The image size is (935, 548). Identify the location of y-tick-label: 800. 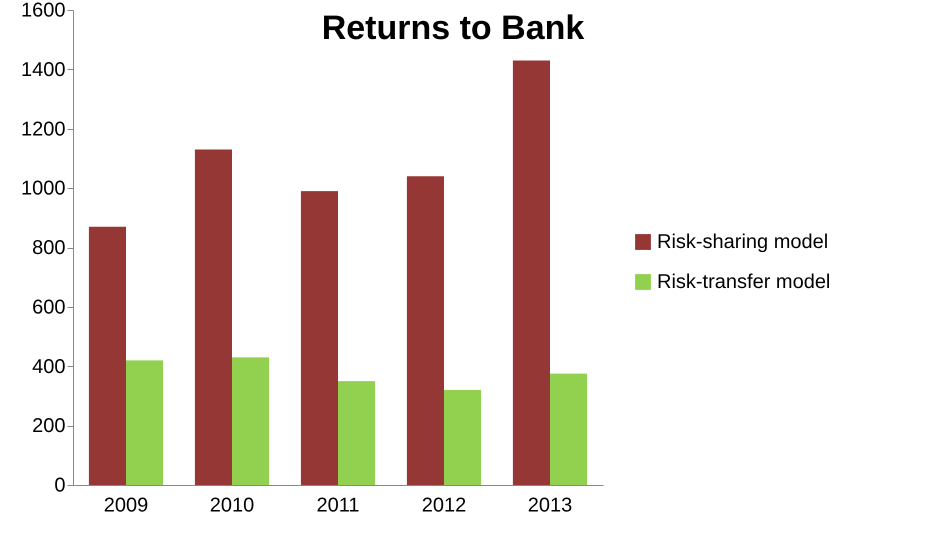
(49, 248).